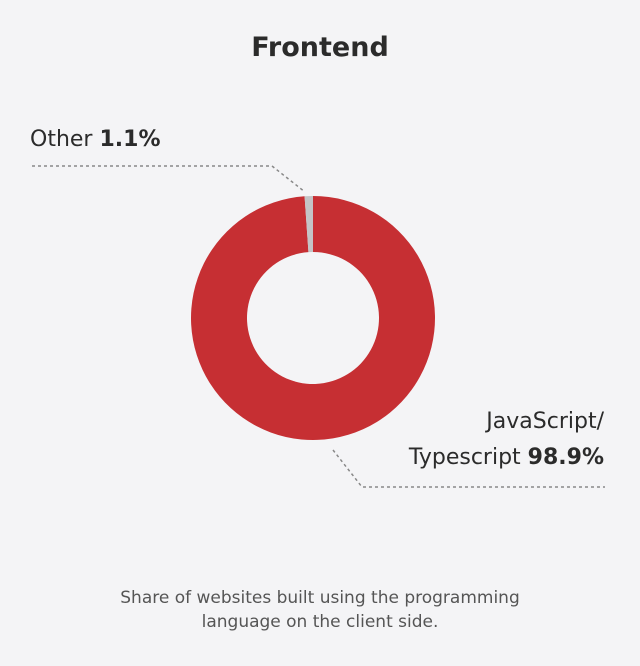 The width and height of the screenshot is (640, 666). I want to click on value-label: 98.9%, so click(565, 457).